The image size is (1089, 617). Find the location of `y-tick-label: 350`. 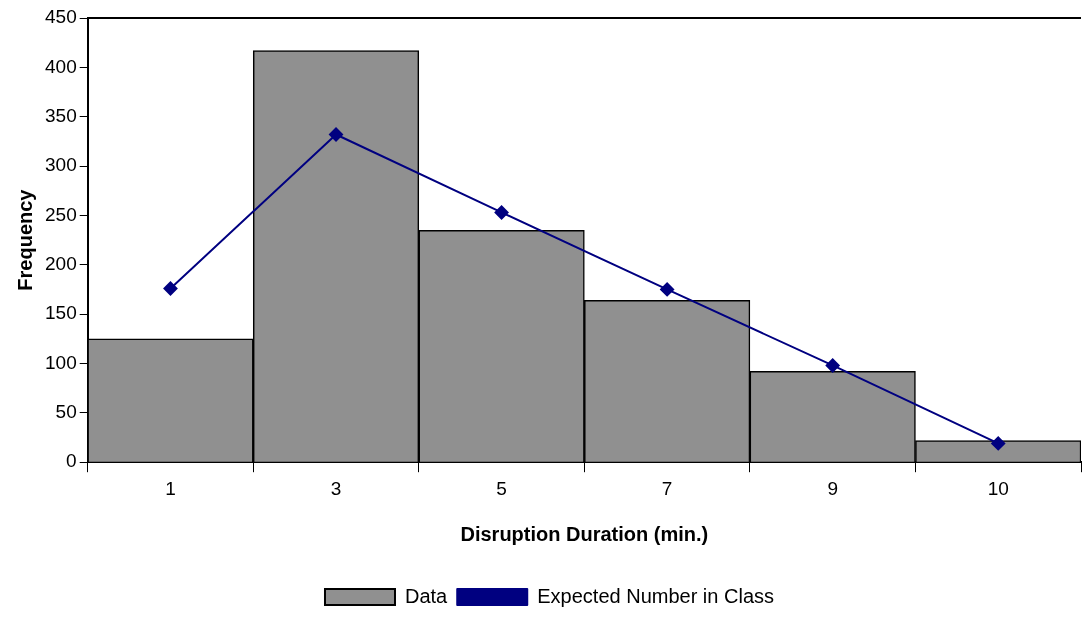

y-tick-label: 350 is located at coordinates (61, 115).